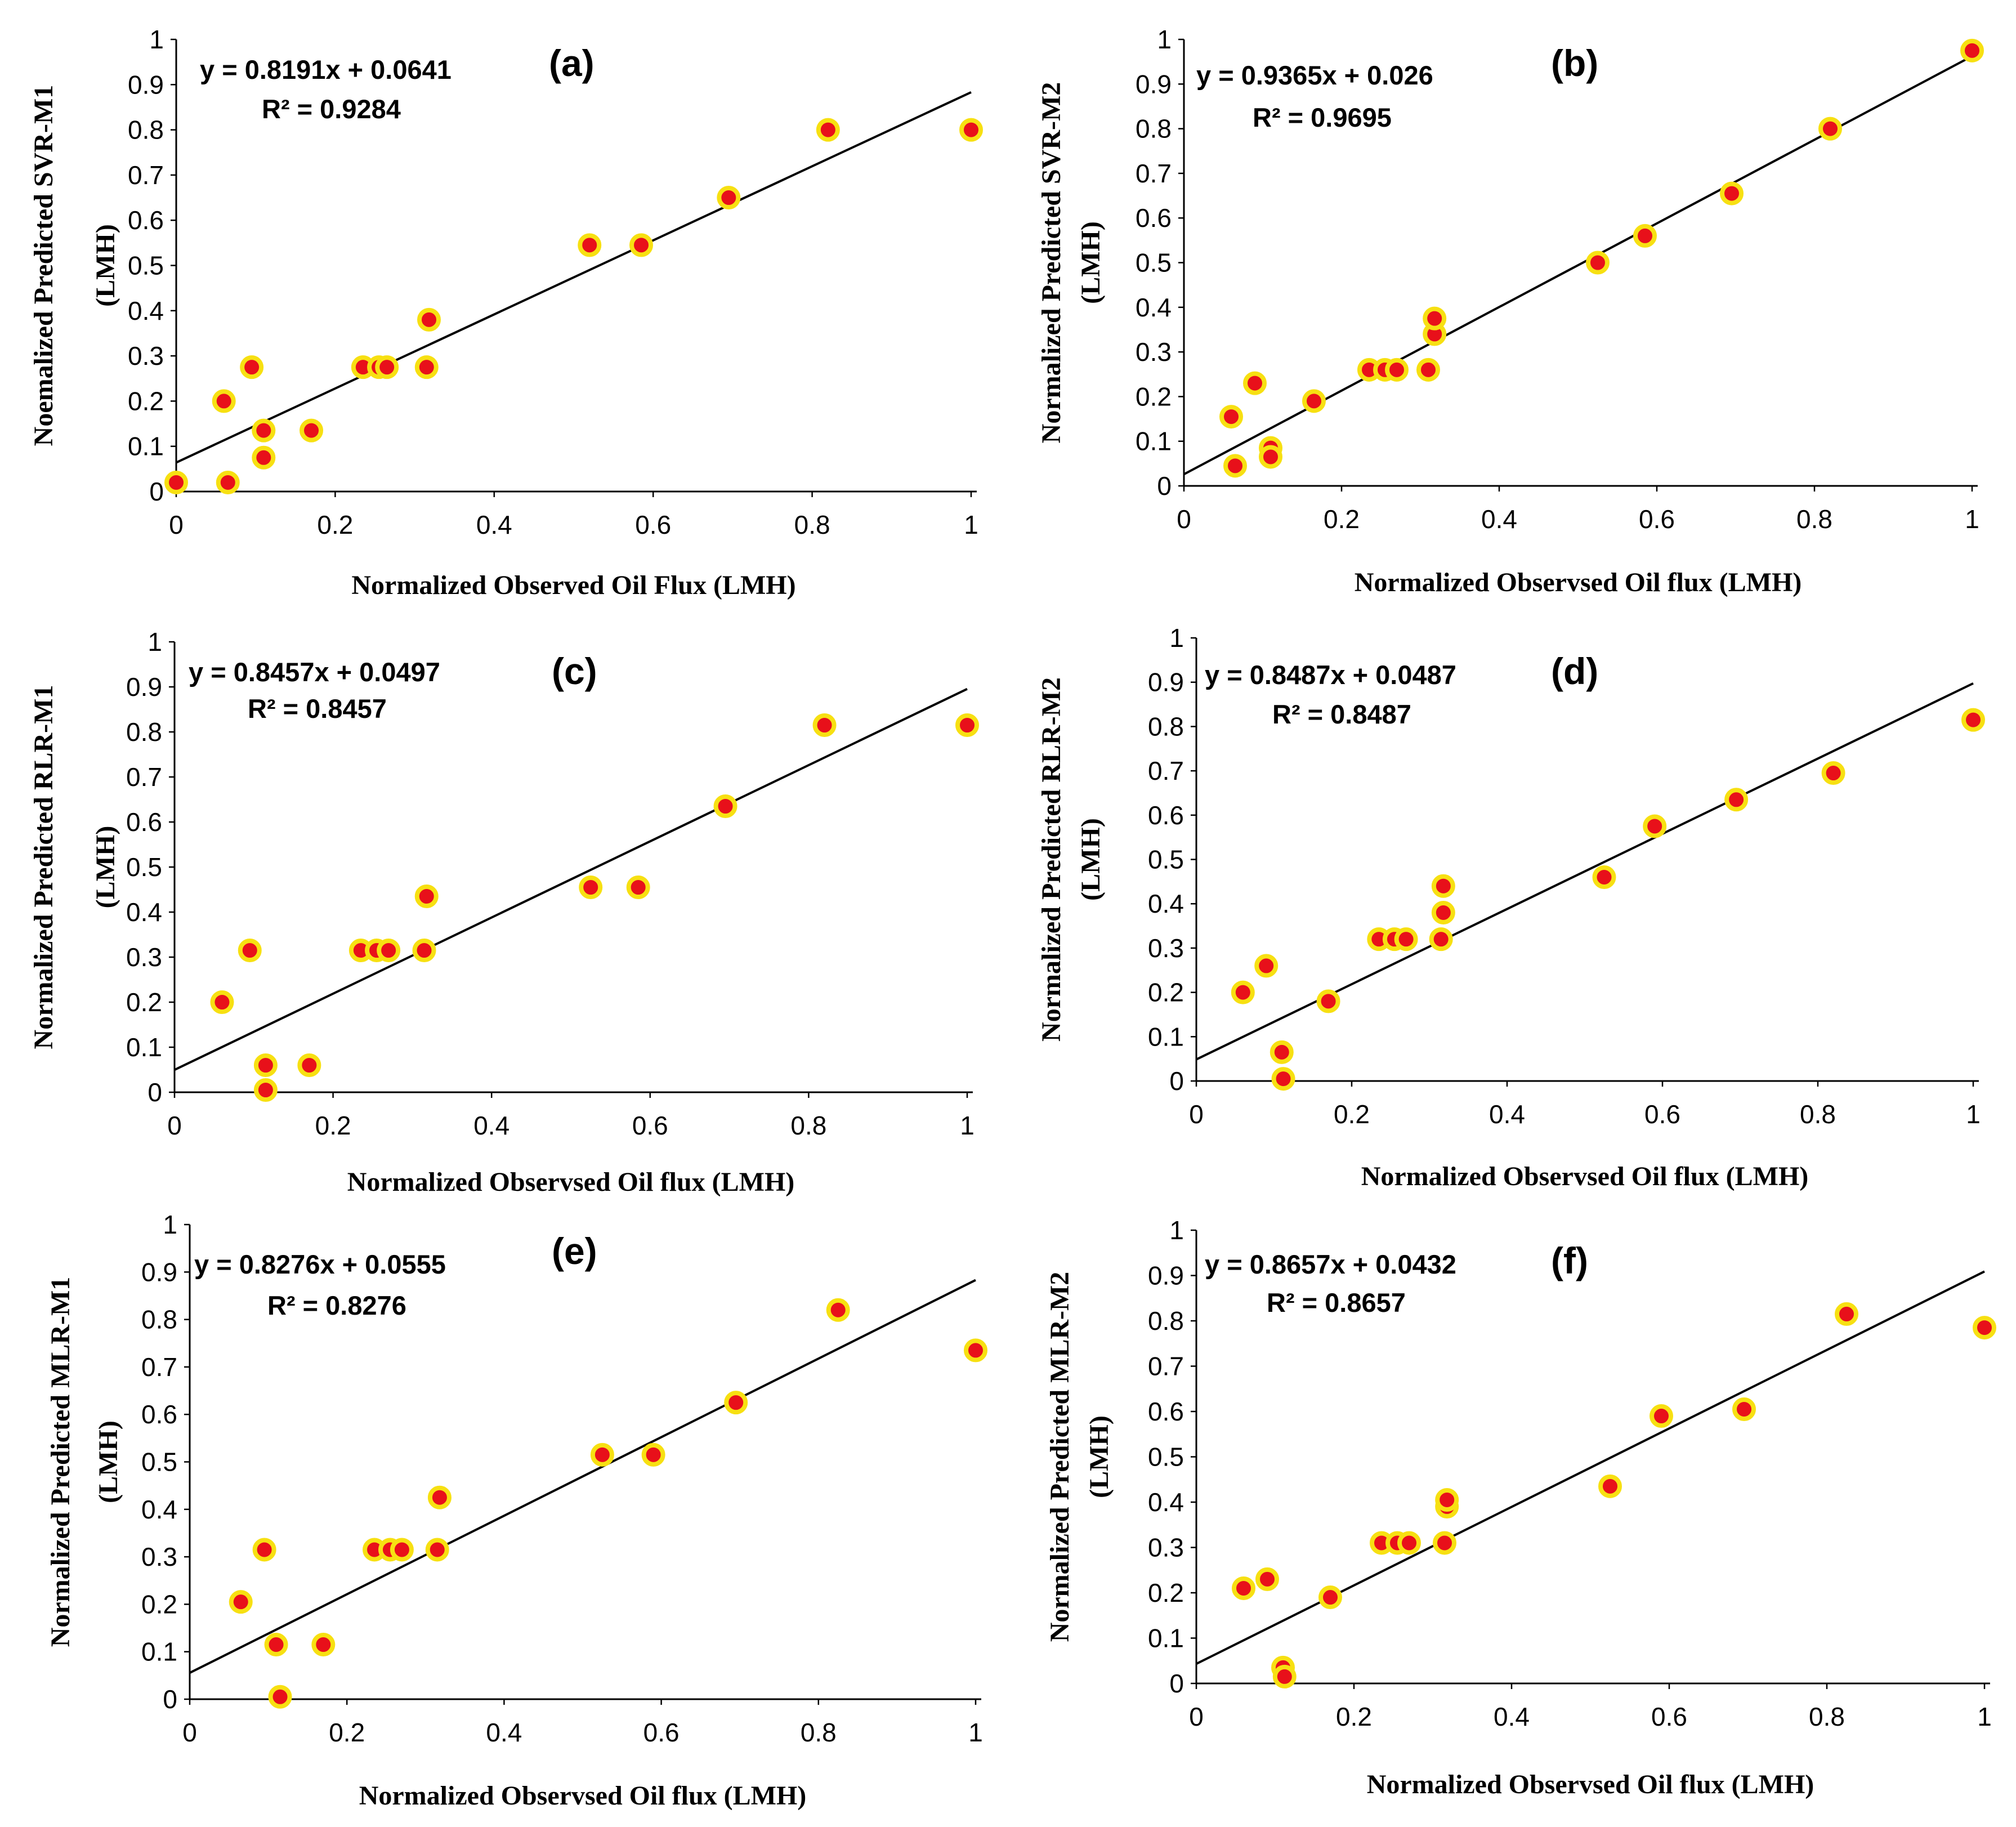  What do you see at coordinates (574, 671) in the screenshot?
I see `panel-label: (c)` at bounding box center [574, 671].